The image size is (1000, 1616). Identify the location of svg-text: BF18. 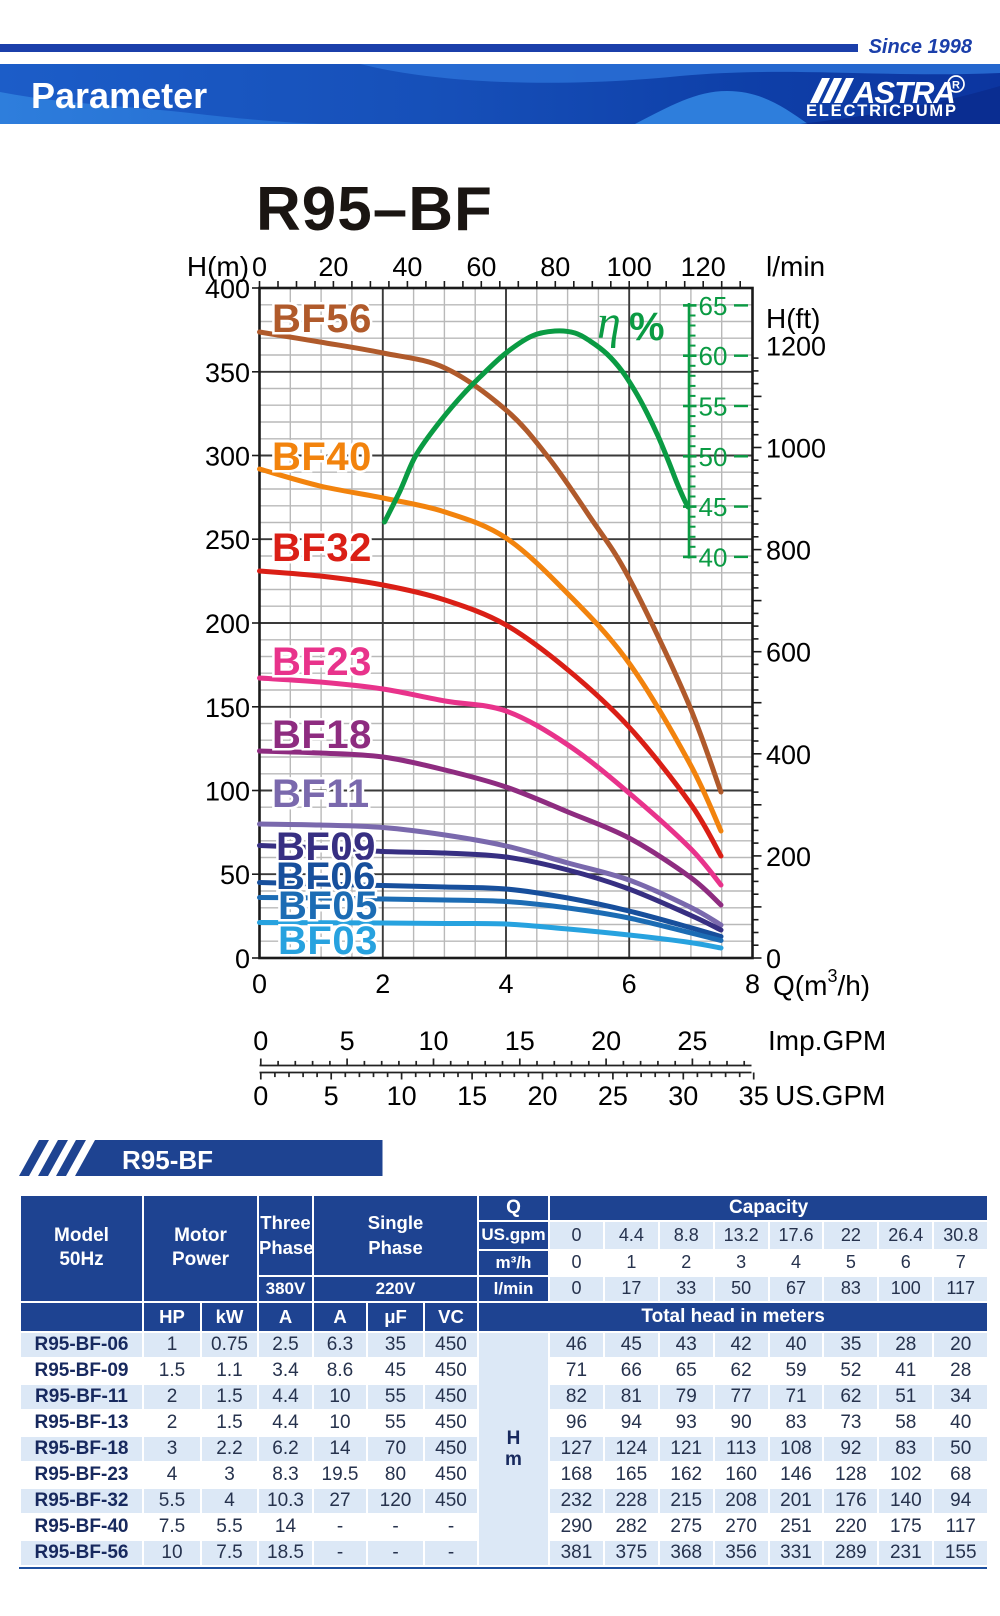
(322, 735).